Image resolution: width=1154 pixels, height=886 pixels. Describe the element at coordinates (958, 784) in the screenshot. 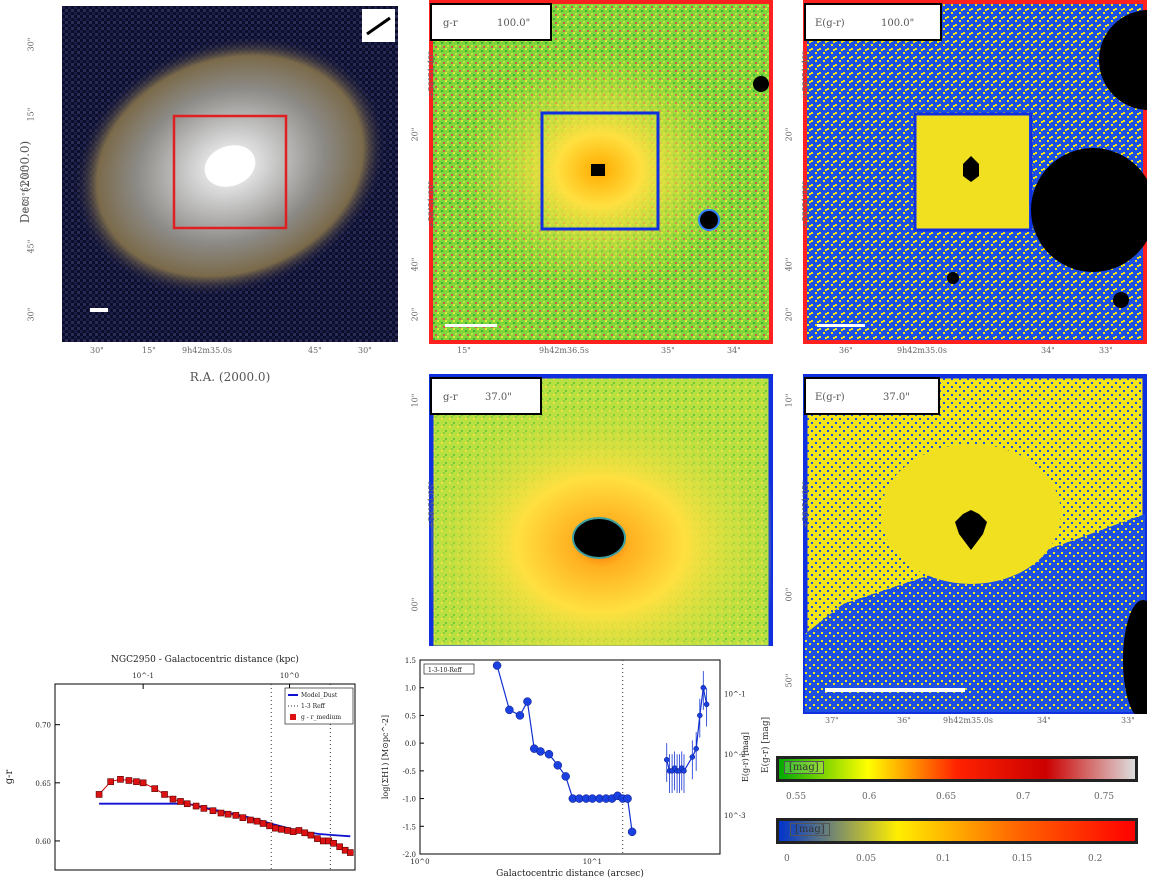

I see `colorbar-egr: [mag] 0.55 0.6 0.65 0.7 0.75` at that location.